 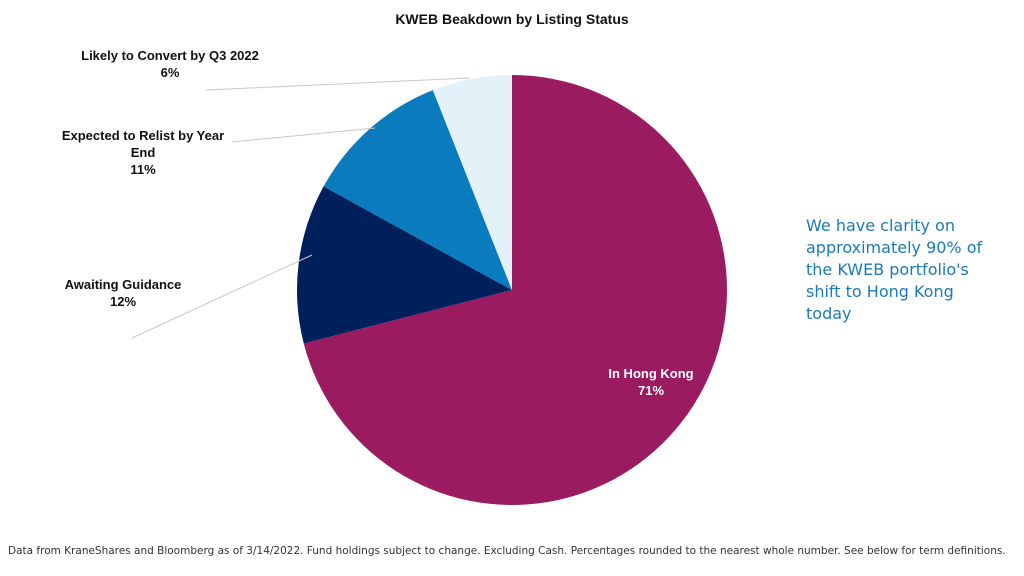 I want to click on pie-slice-expected-to-relist-by-year-end, so click(x=417, y=190).